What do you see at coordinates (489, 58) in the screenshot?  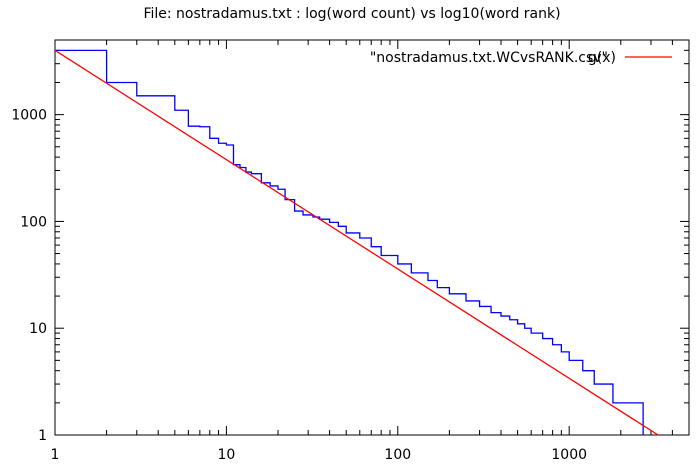 I see `legend-label-series-1: "nostradamus.txt.WCvsRANK.csv"` at bounding box center [489, 58].